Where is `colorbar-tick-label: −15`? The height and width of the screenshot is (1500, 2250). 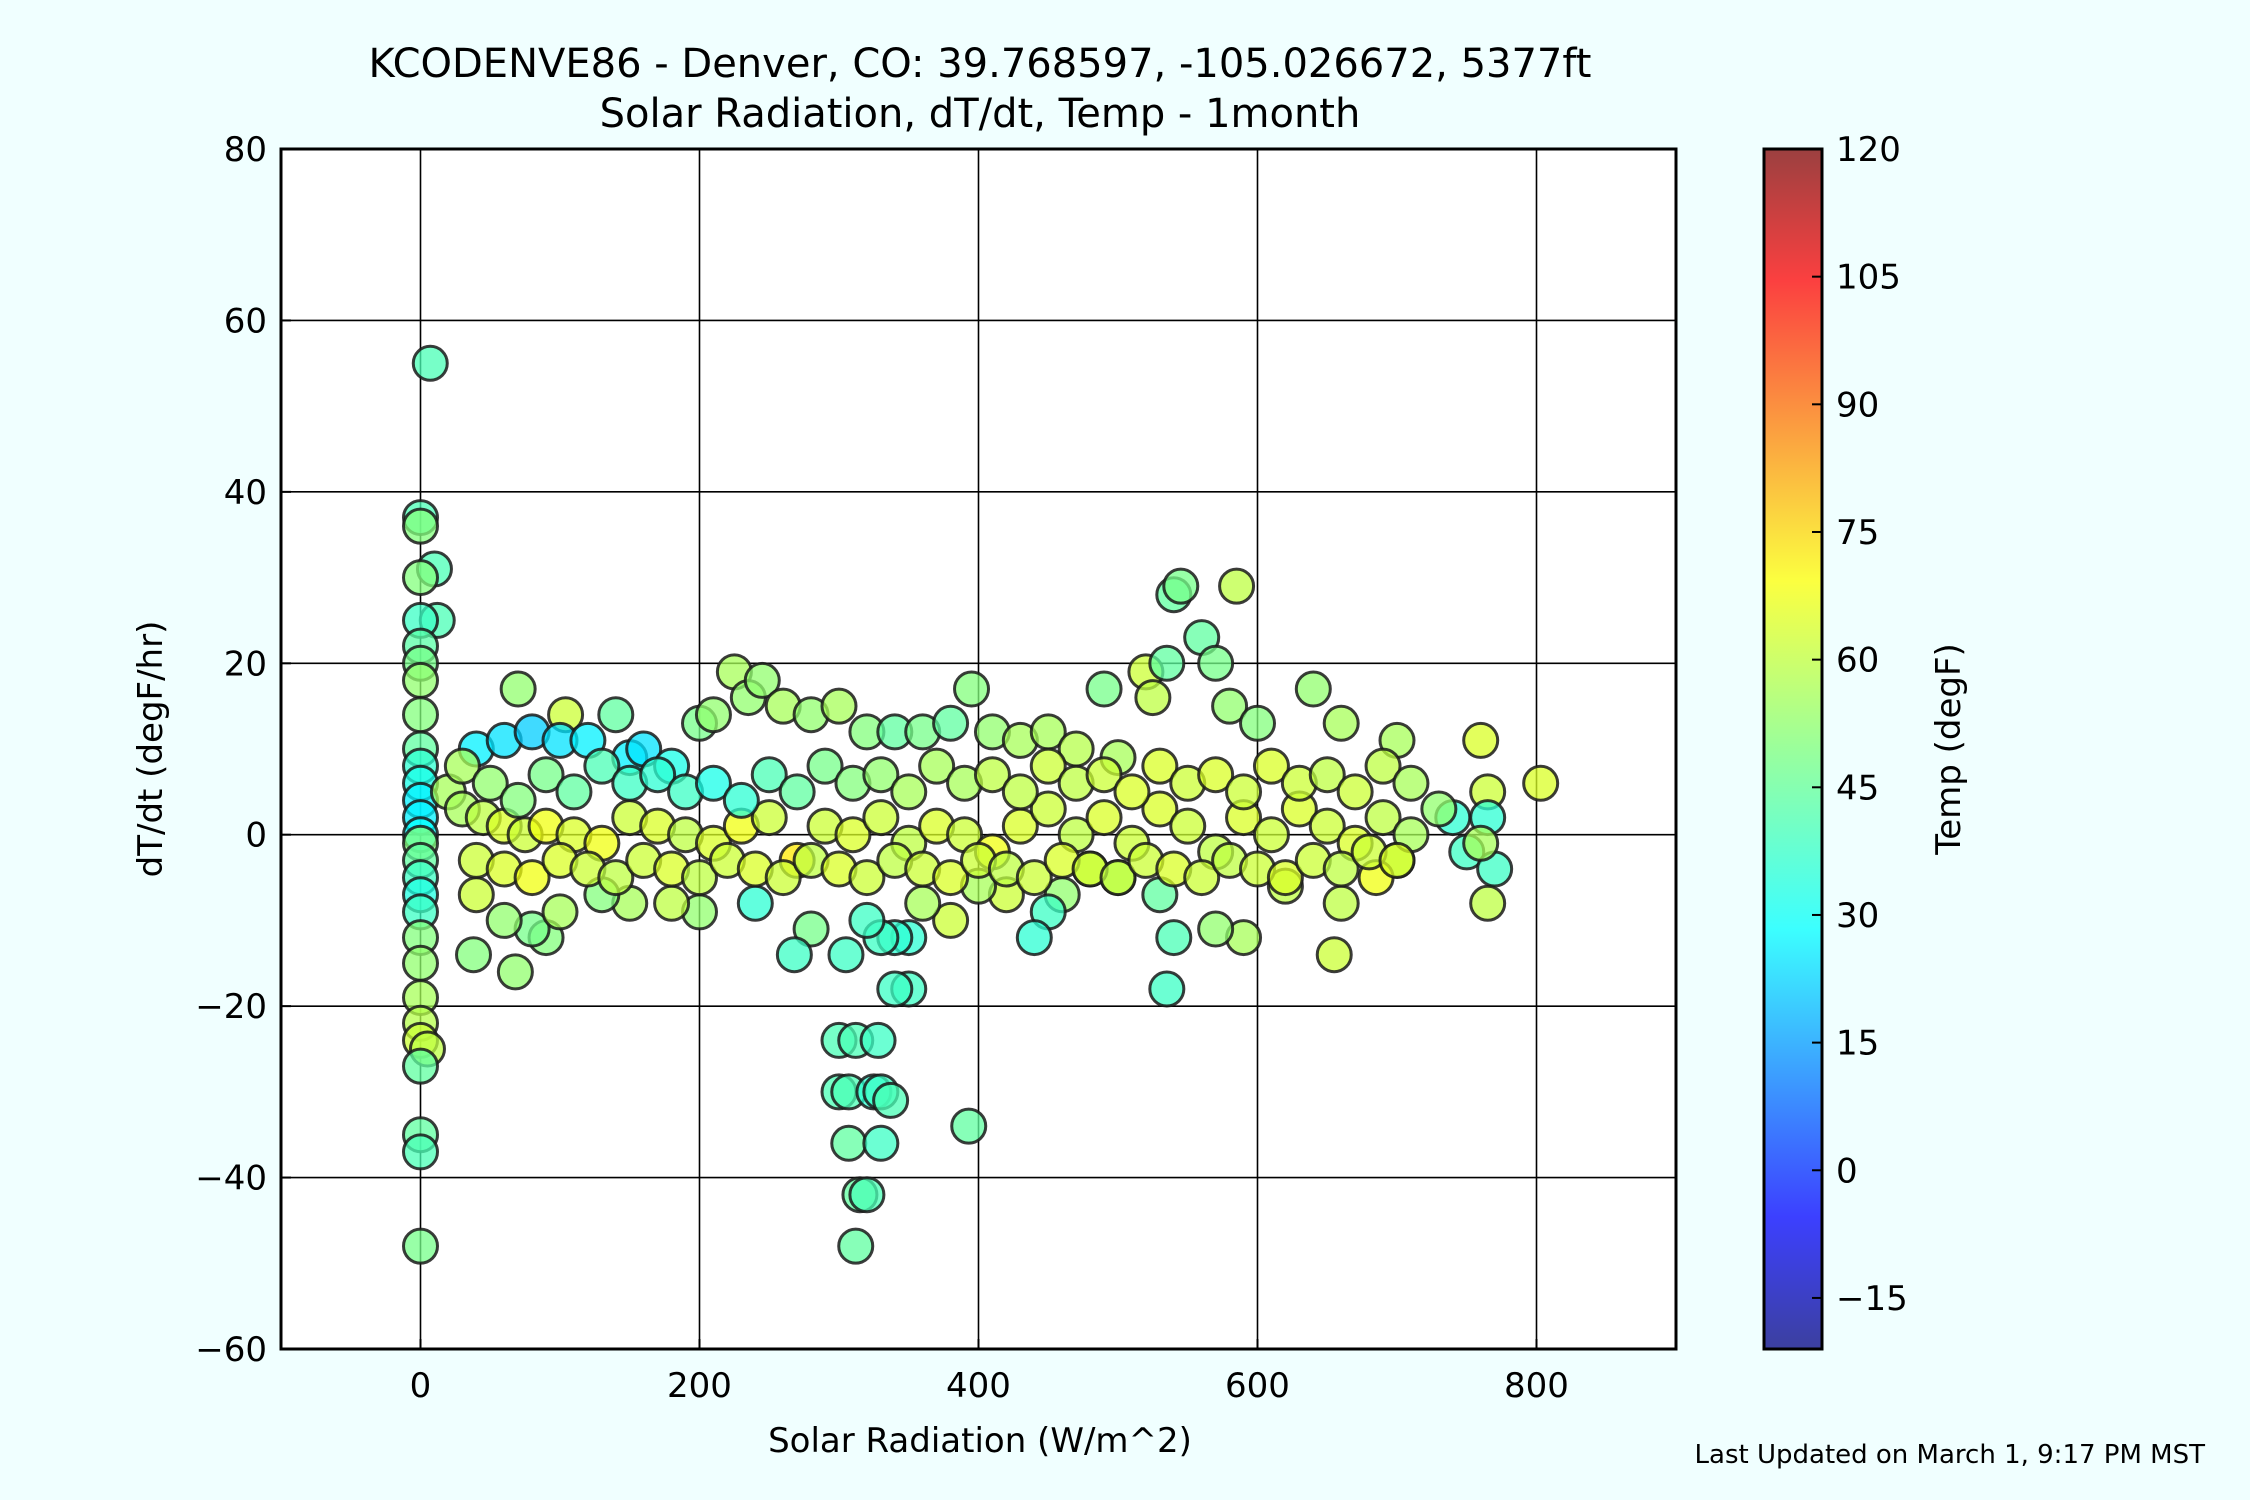
colorbar-tick-label: −15 is located at coordinates (1872, 1299).